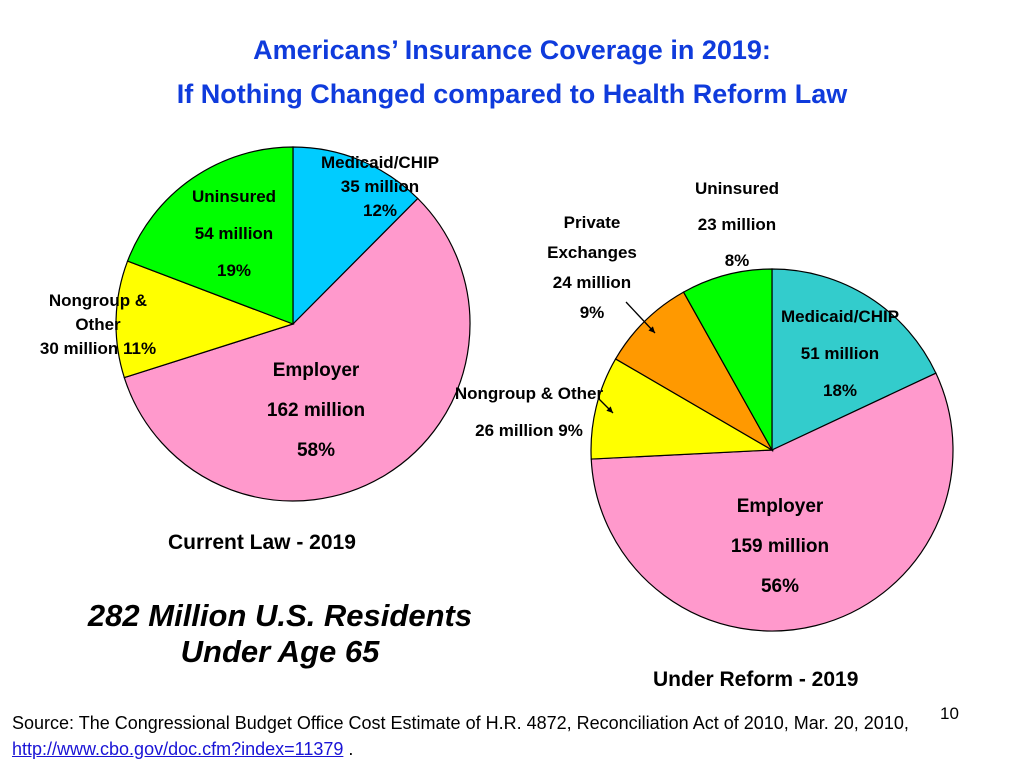 This screenshot has width=1024, height=768. I want to click on chart-caption-current-law: Current Law - 2019, so click(262, 542).